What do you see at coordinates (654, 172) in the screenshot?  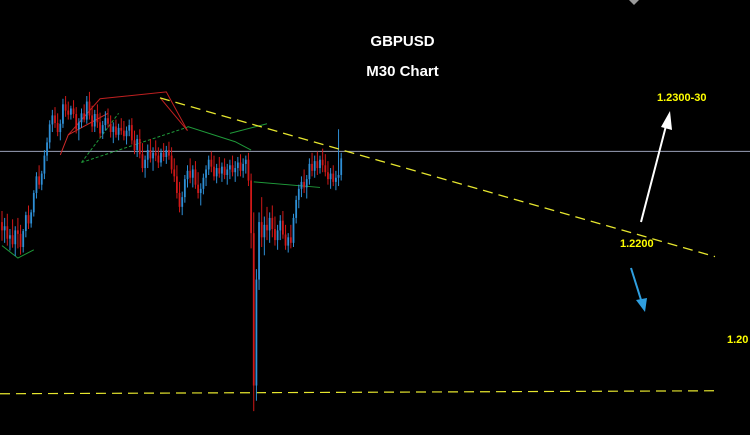 I see `up-arrow-shaft` at bounding box center [654, 172].